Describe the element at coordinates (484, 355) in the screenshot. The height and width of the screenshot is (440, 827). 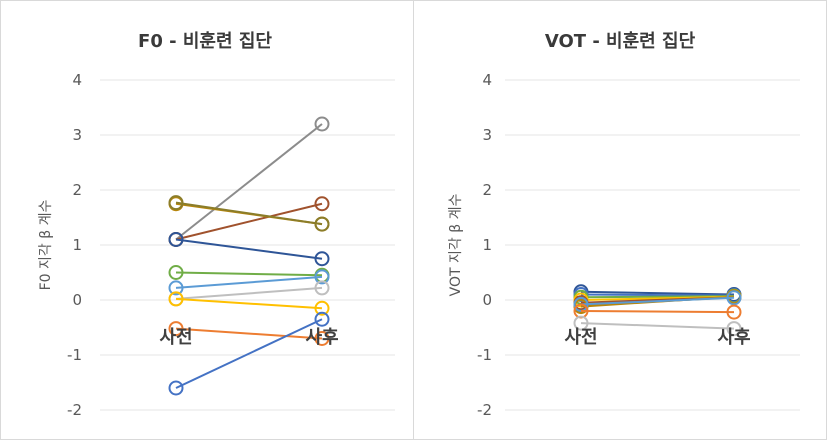
I see `vot-y-tick-label: -1` at that location.